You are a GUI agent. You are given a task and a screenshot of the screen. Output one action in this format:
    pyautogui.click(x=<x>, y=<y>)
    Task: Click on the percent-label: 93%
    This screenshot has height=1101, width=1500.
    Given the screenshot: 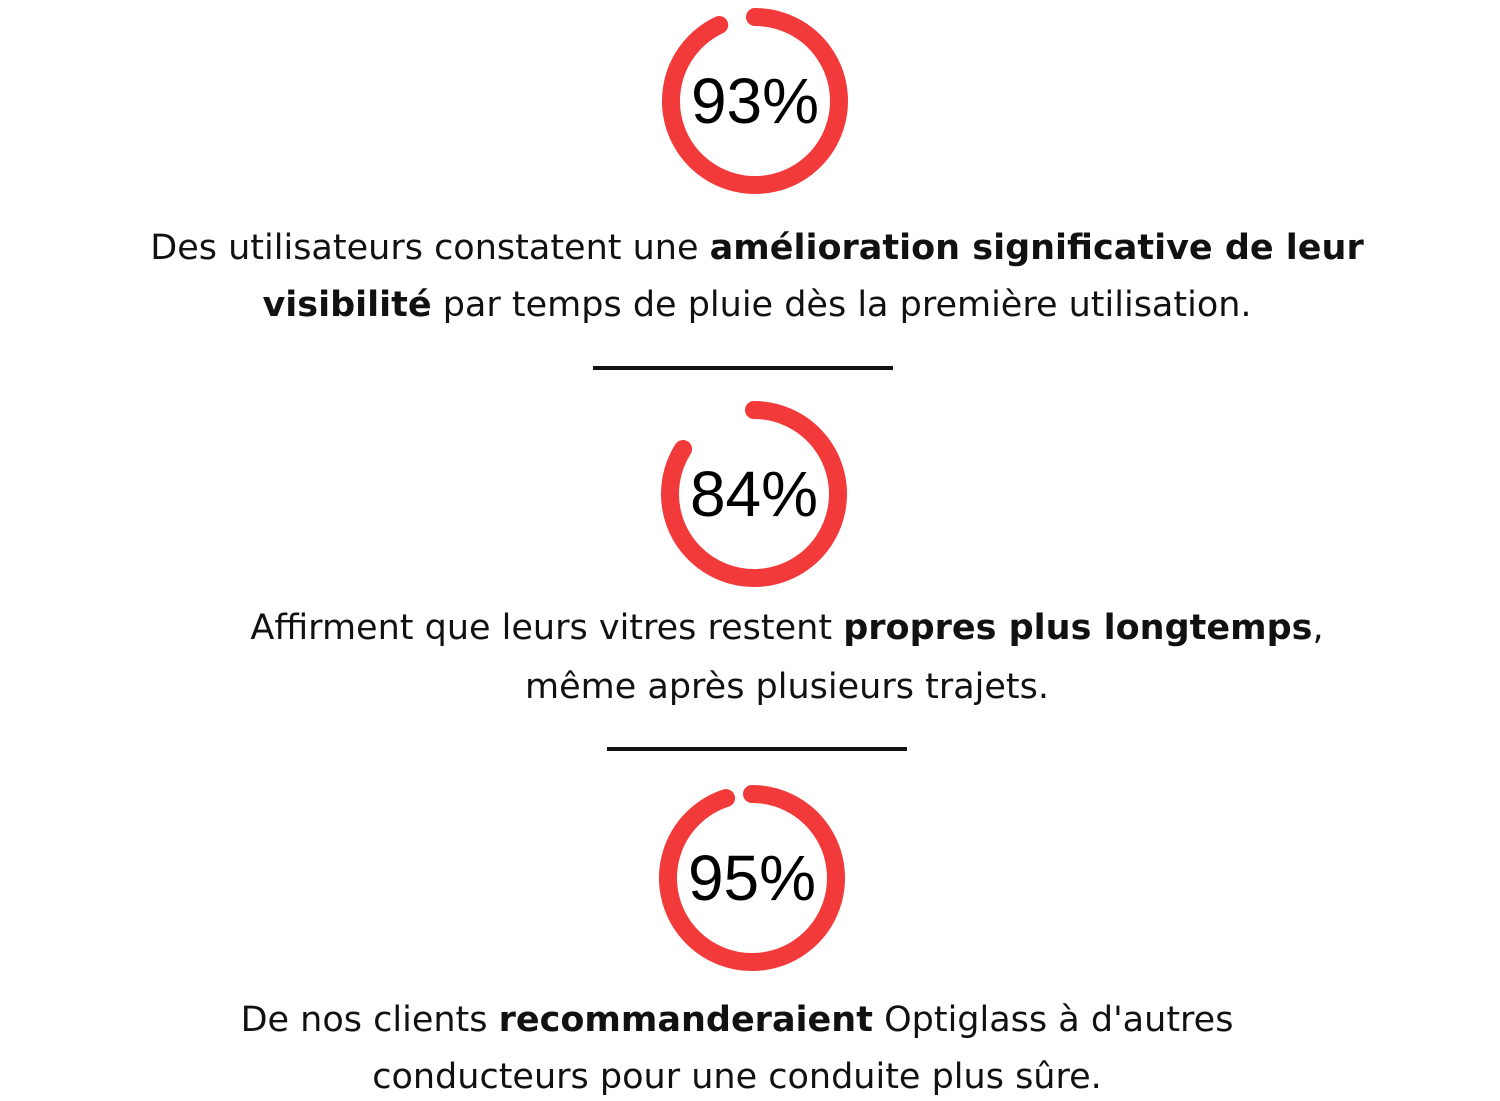 What is the action you would take?
    pyautogui.click(x=755, y=101)
    